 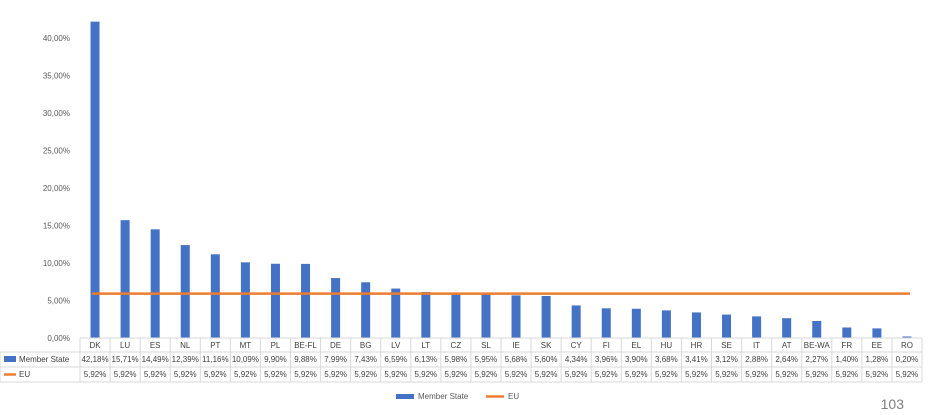 What do you see at coordinates (56, 188) in the screenshot?
I see `y-tick-label: 20,00%` at bounding box center [56, 188].